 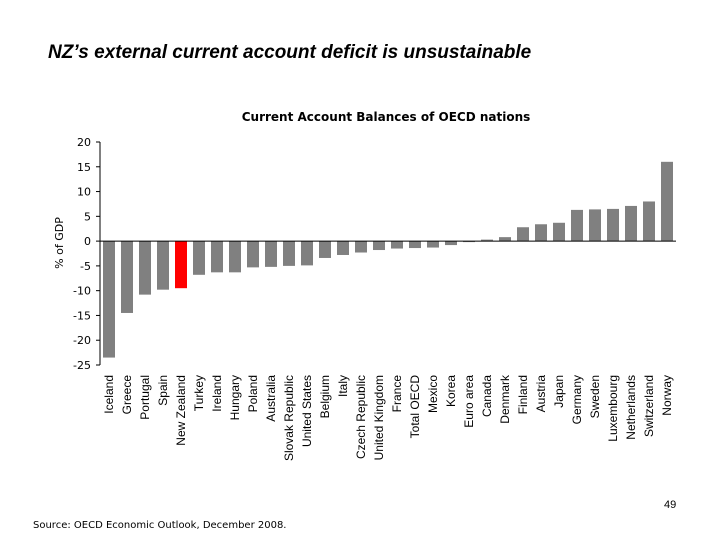 I want to click on bar-belgium, so click(x=325, y=249).